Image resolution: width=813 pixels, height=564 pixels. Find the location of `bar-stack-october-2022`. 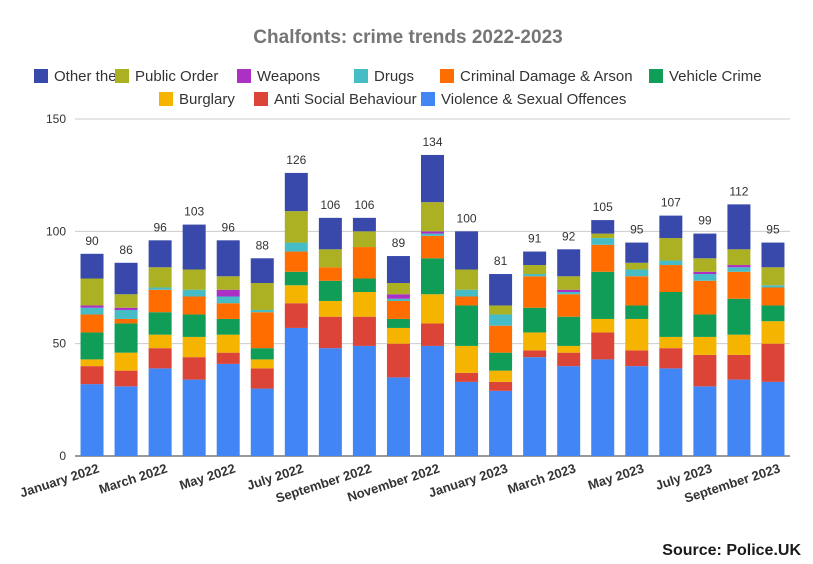

bar-stack-october-2022 is located at coordinates (398, 356).